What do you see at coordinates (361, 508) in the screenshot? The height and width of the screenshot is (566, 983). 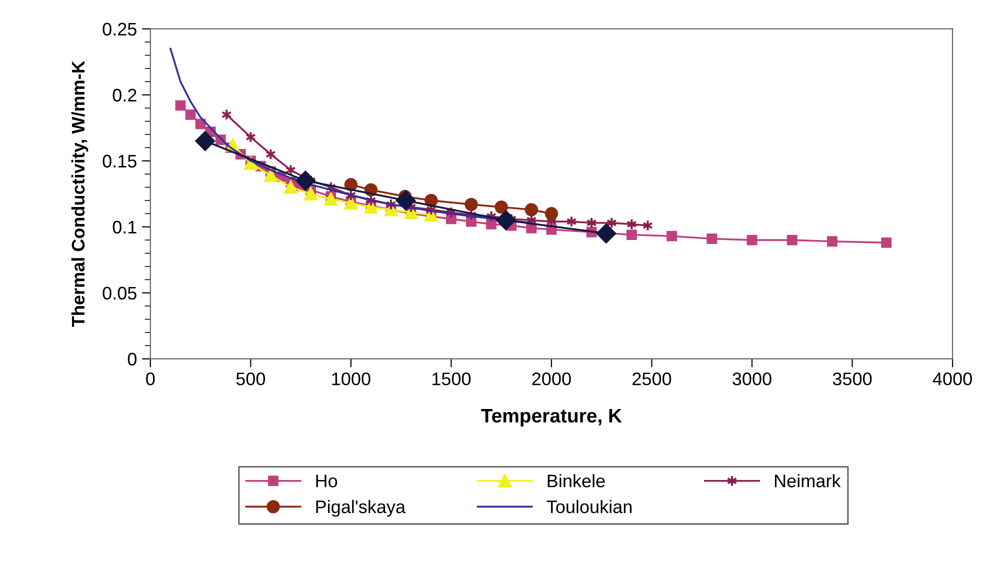 I see `legend-label: Pigal'skaya` at bounding box center [361, 508].